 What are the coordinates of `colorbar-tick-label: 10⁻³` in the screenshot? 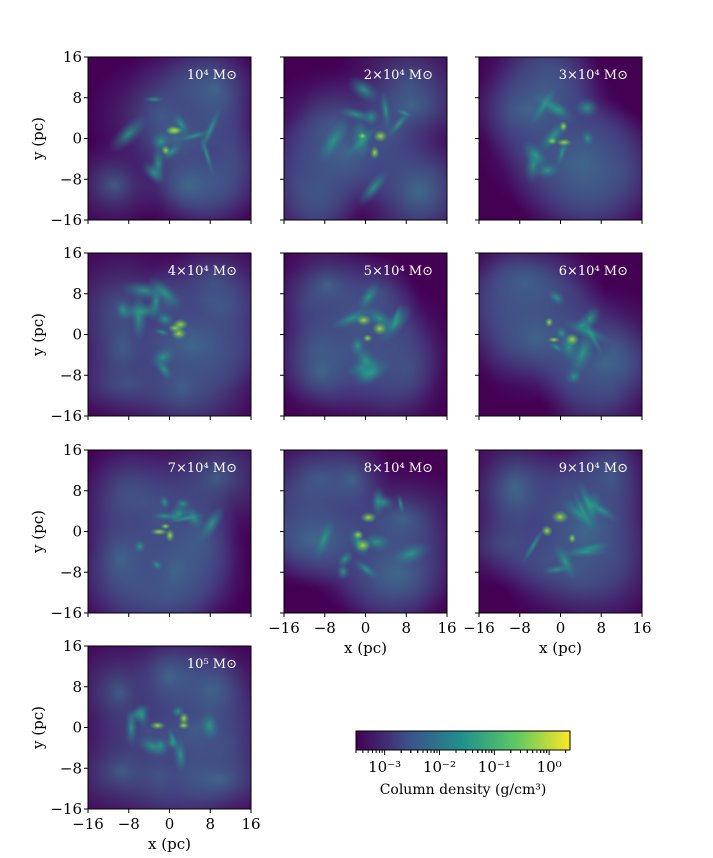 It's located at (384, 767).